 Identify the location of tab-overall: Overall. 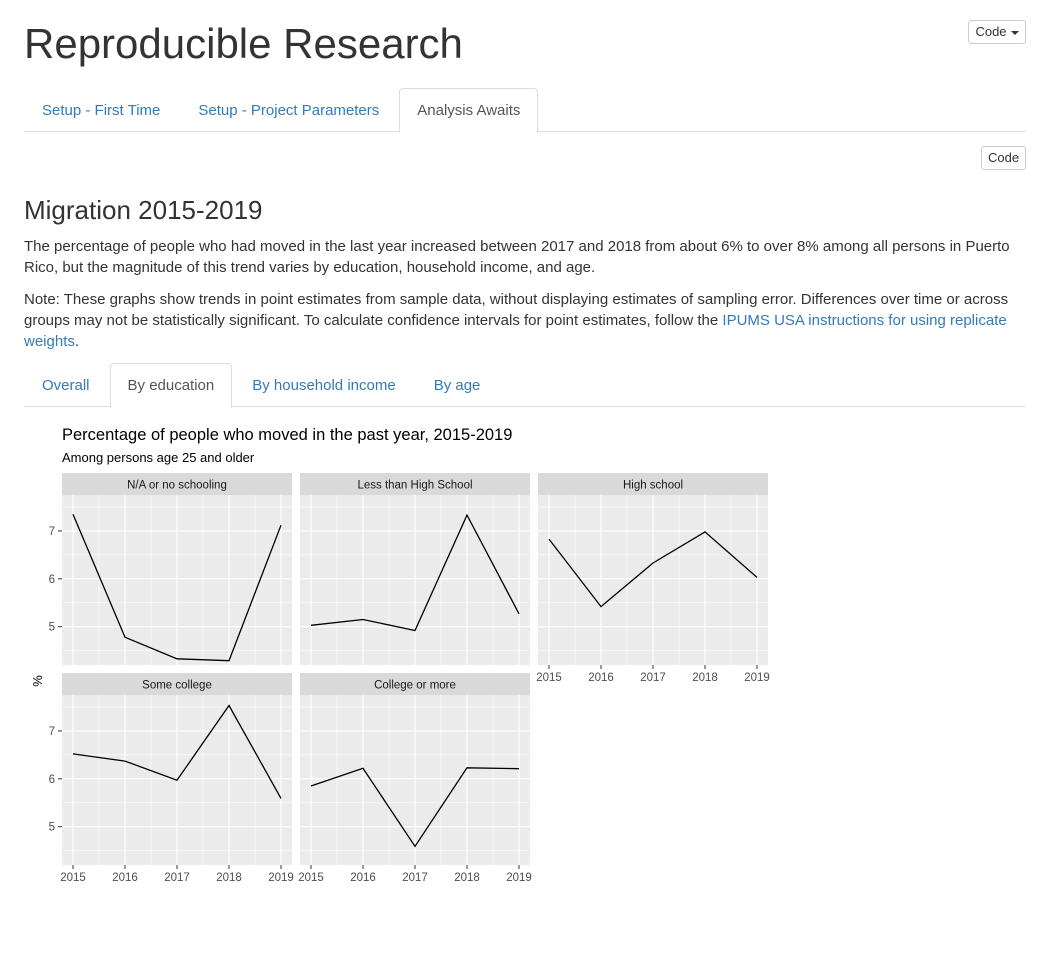
(66, 385).